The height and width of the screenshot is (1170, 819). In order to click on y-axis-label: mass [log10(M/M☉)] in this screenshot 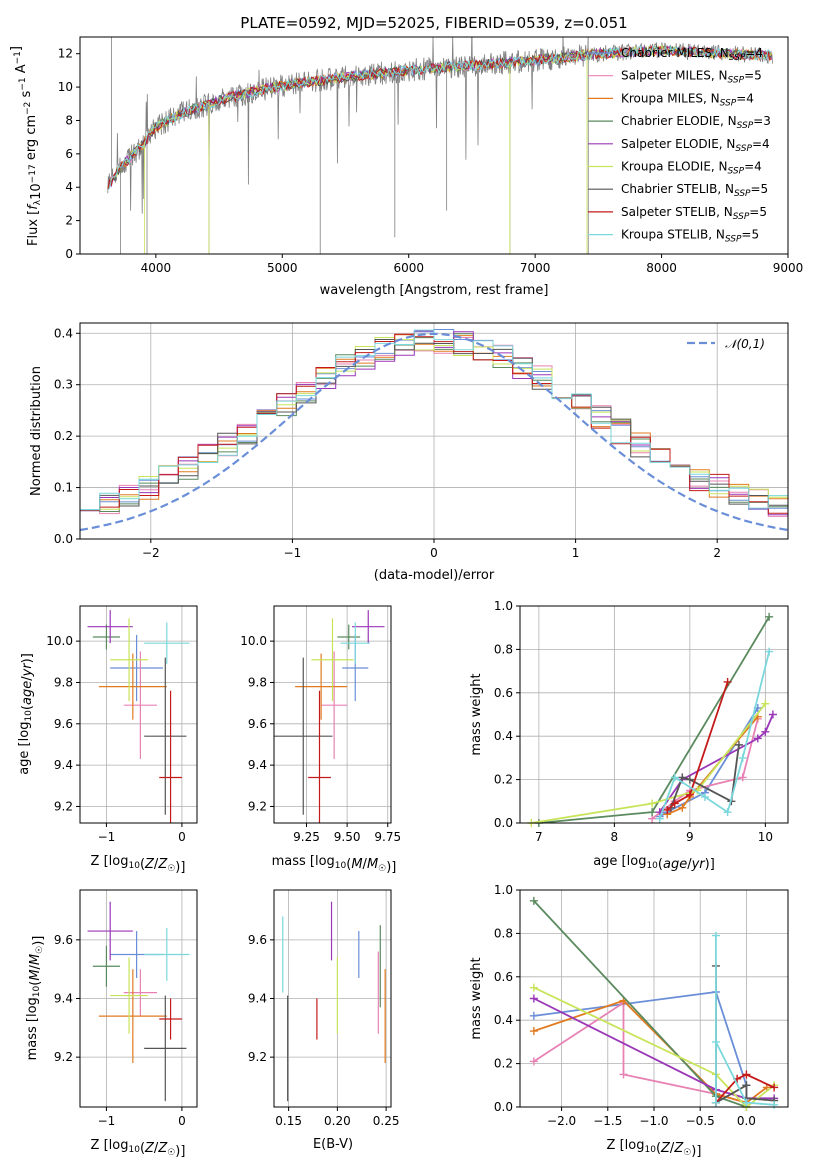, I will do `click(35, 998)`.